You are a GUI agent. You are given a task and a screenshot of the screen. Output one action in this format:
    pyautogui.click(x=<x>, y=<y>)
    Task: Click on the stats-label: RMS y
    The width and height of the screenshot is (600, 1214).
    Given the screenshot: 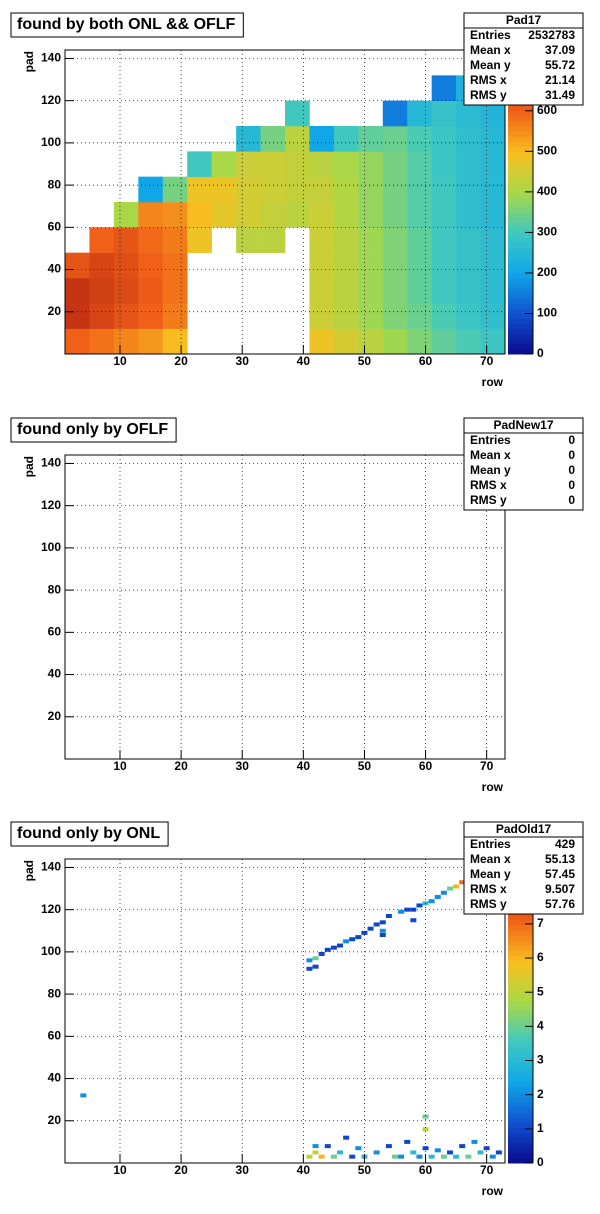 What is the action you would take?
    pyautogui.click(x=488, y=500)
    